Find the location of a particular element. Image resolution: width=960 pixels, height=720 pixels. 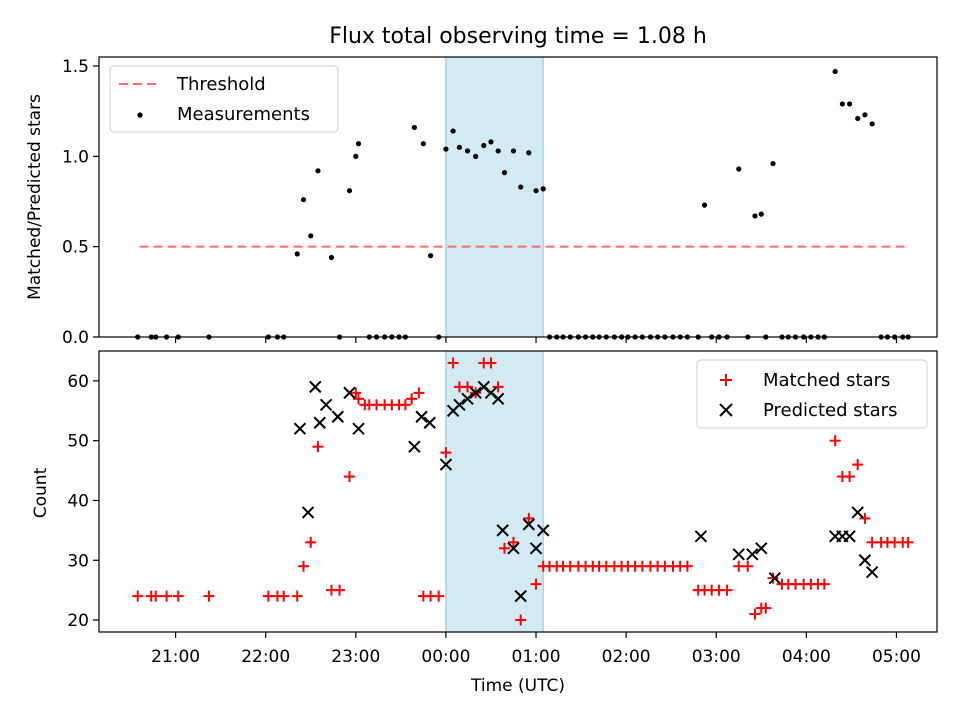

legend-predicted-label: Predicted stars is located at coordinates (830, 410).